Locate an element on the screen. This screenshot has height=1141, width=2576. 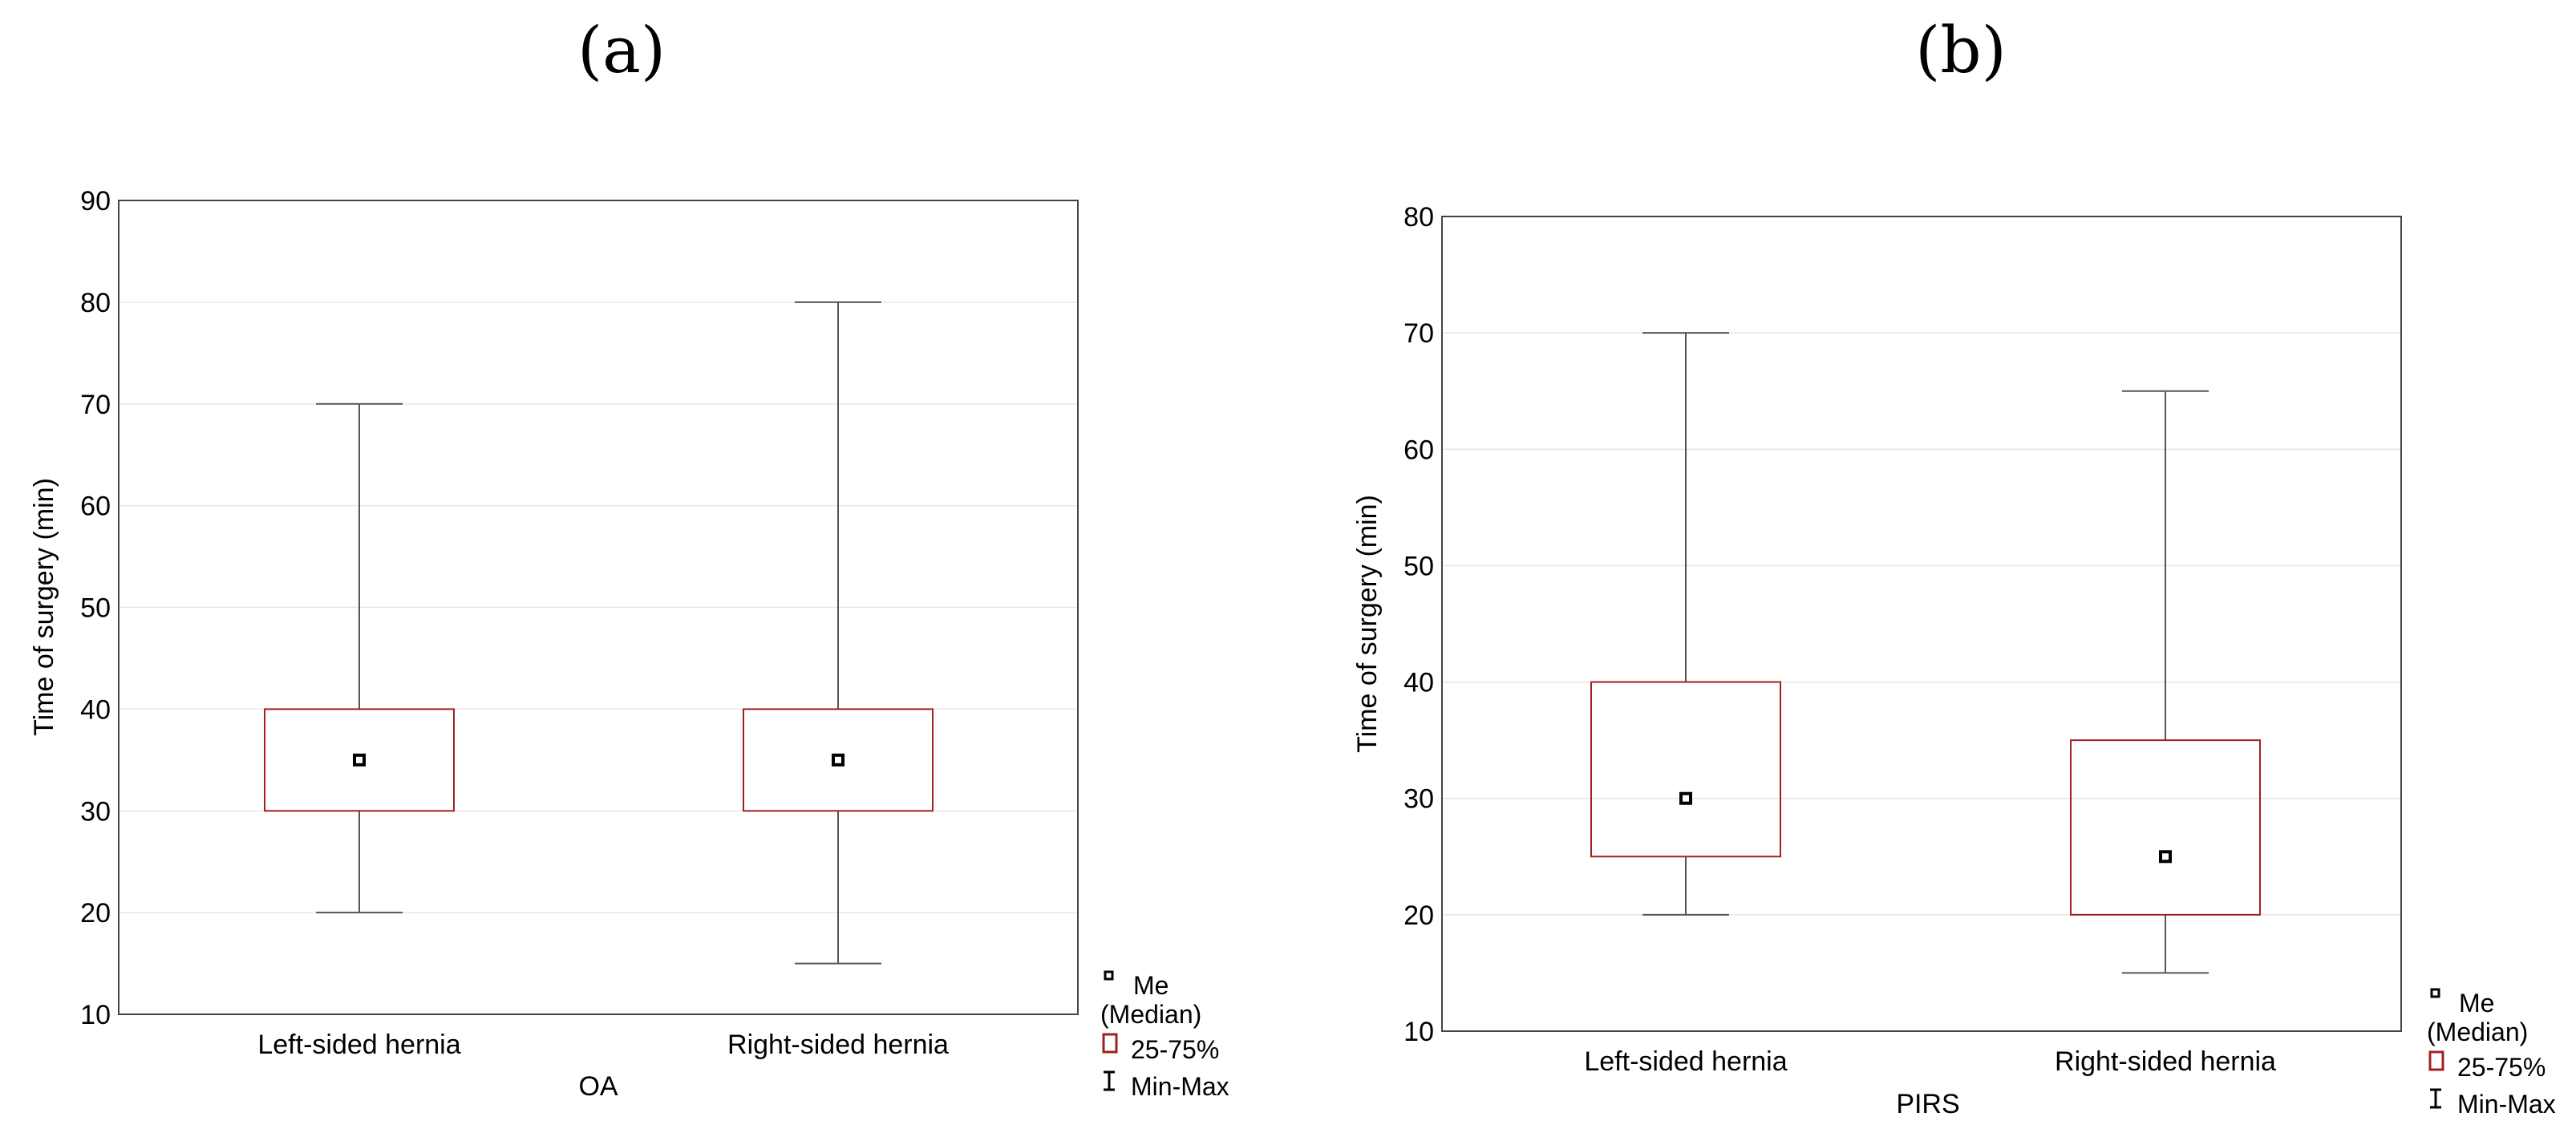
category-label-b-0: Left-sided hernia is located at coordinates (1685, 1061).